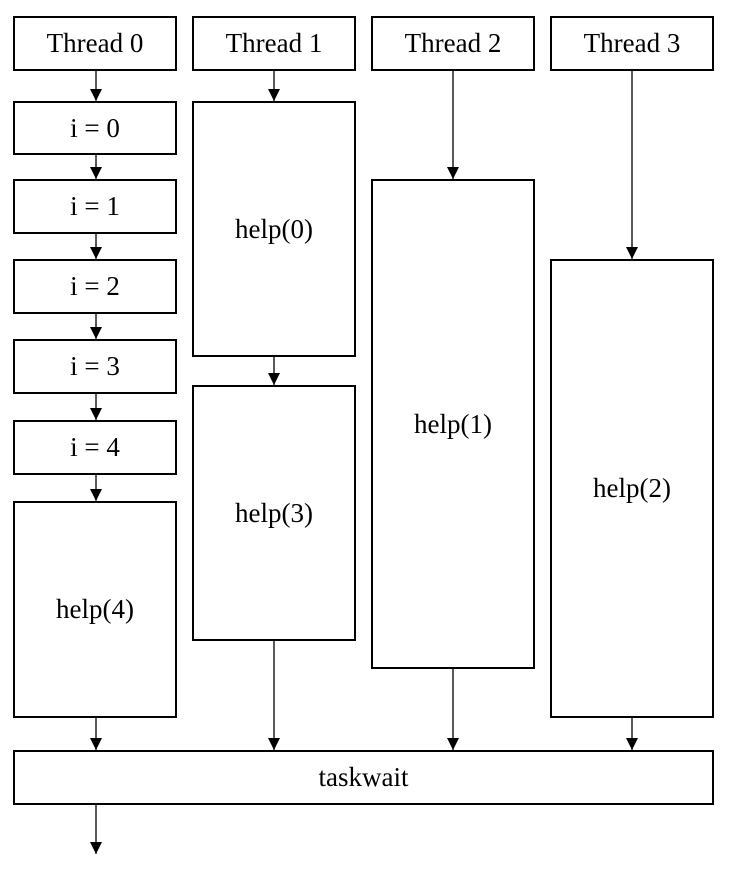 The height and width of the screenshot is (869, 736). What do you see at coordinates (95, 128) in the screenshot?
I see `thread-0-block-i0: i = 0` at bounding box center [95, 128].